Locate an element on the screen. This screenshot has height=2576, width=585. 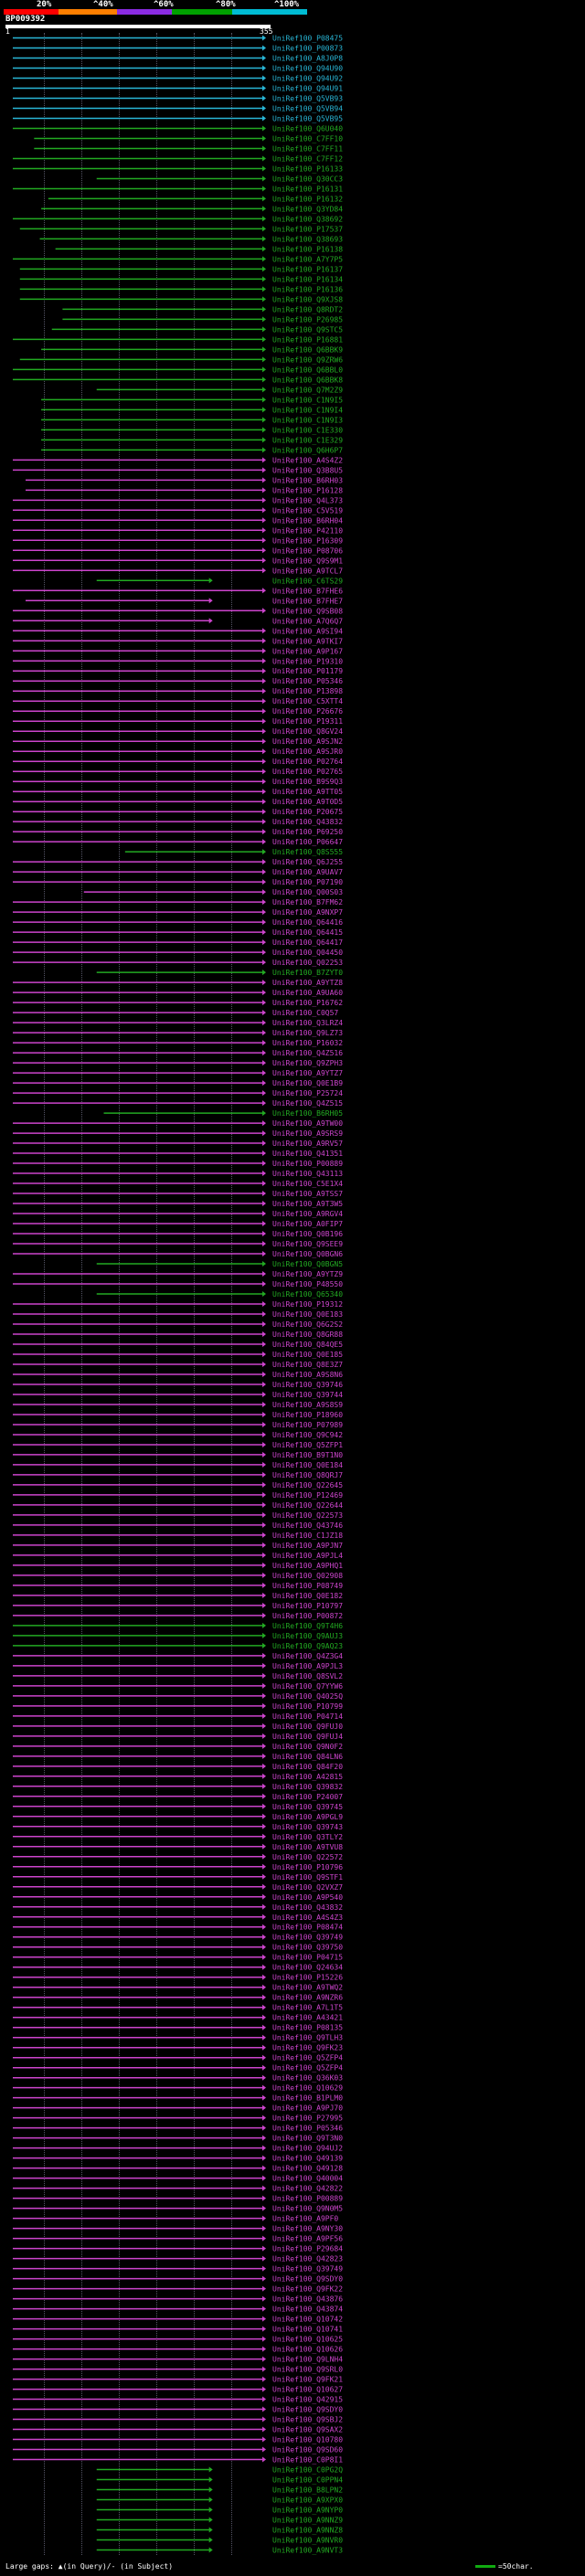
hit-row: UniRef100_Q43832 is located at coordinates (178, 822).